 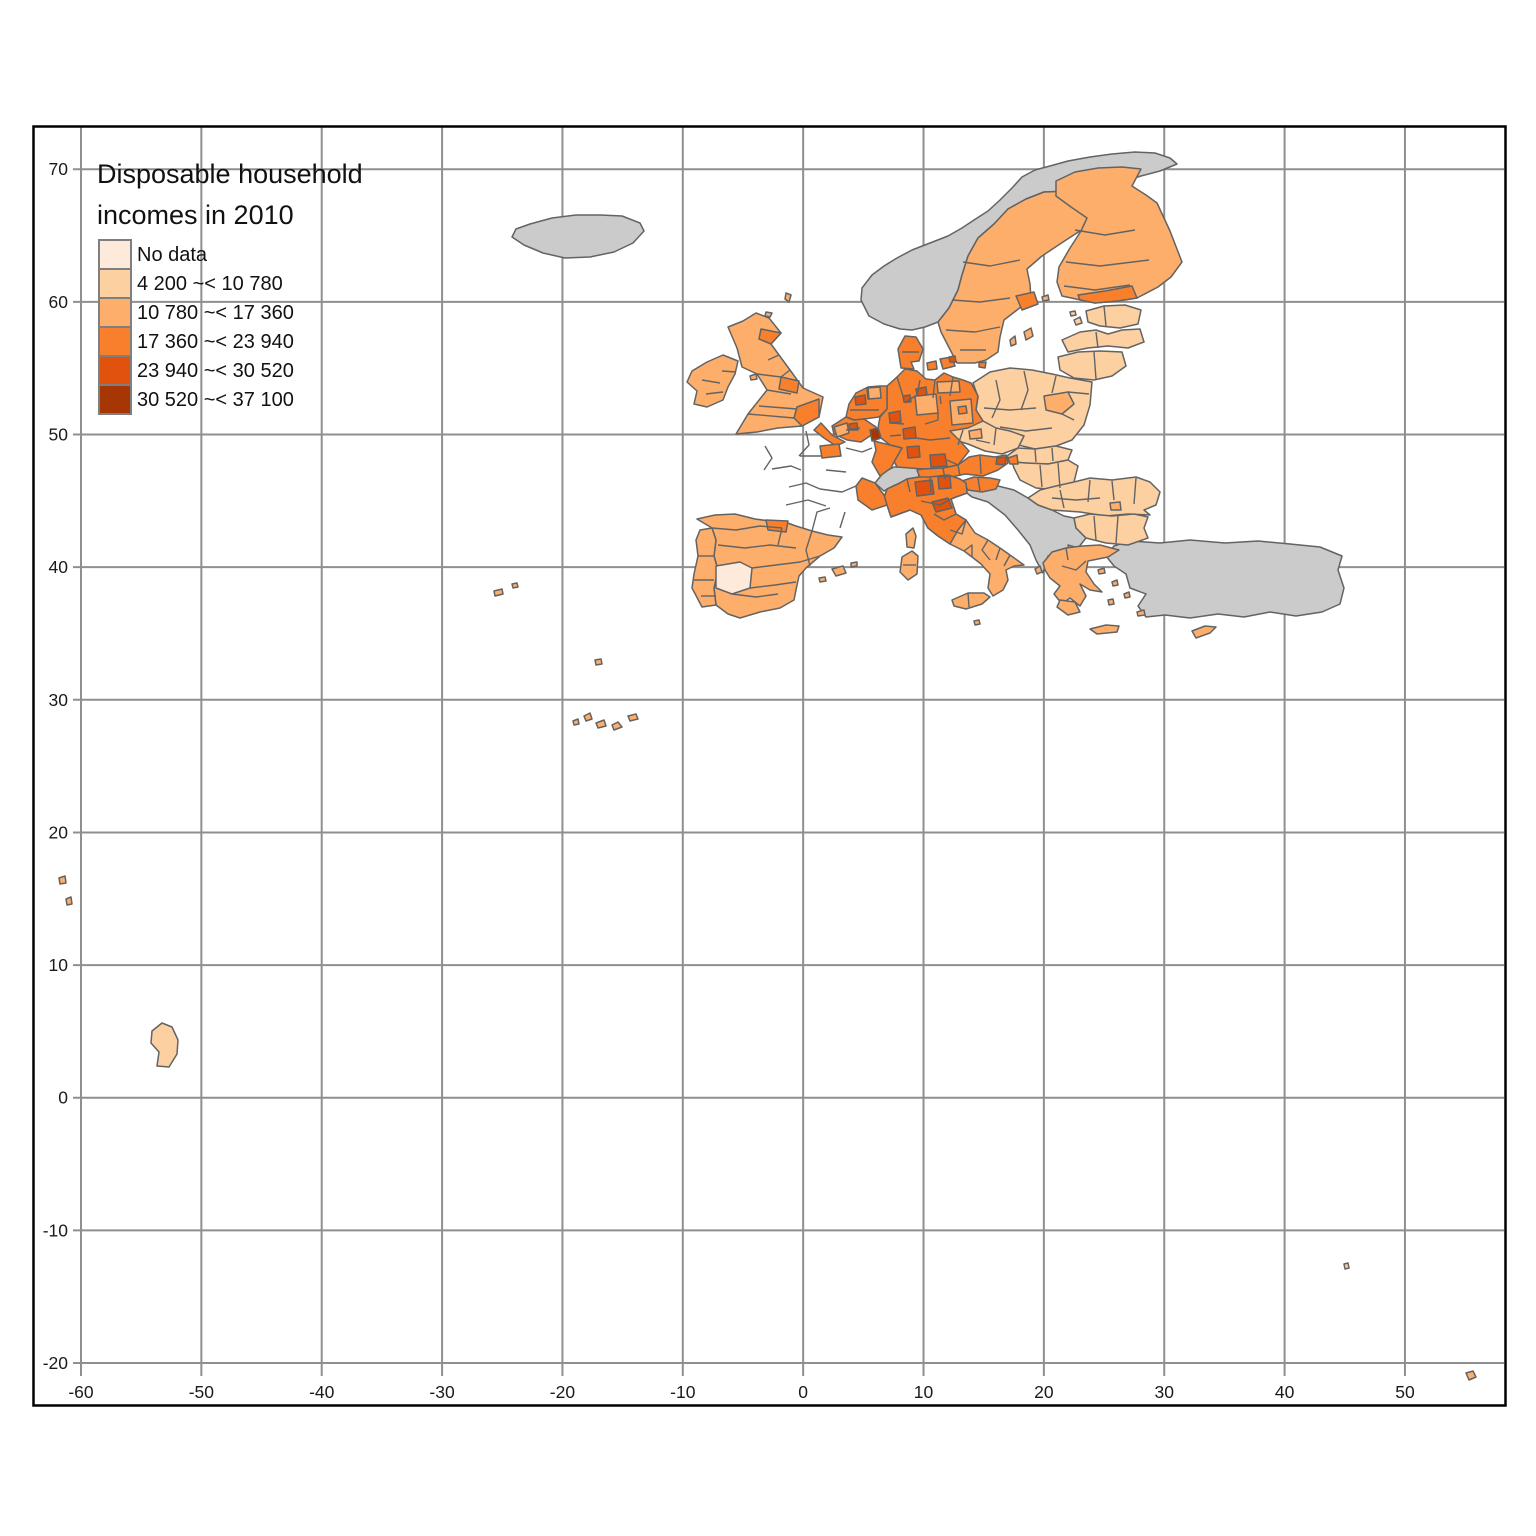 What do you see at coordinates (115, 370) in the screenshot?
I see `legend-swatch-class4` at bounding box center [115, 370].